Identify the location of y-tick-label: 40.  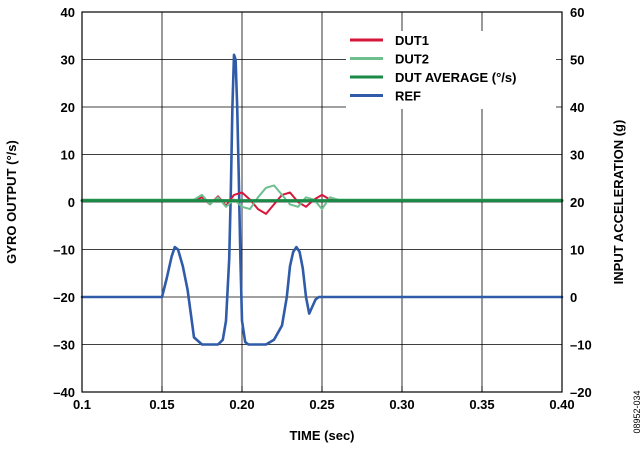
(68, 12).